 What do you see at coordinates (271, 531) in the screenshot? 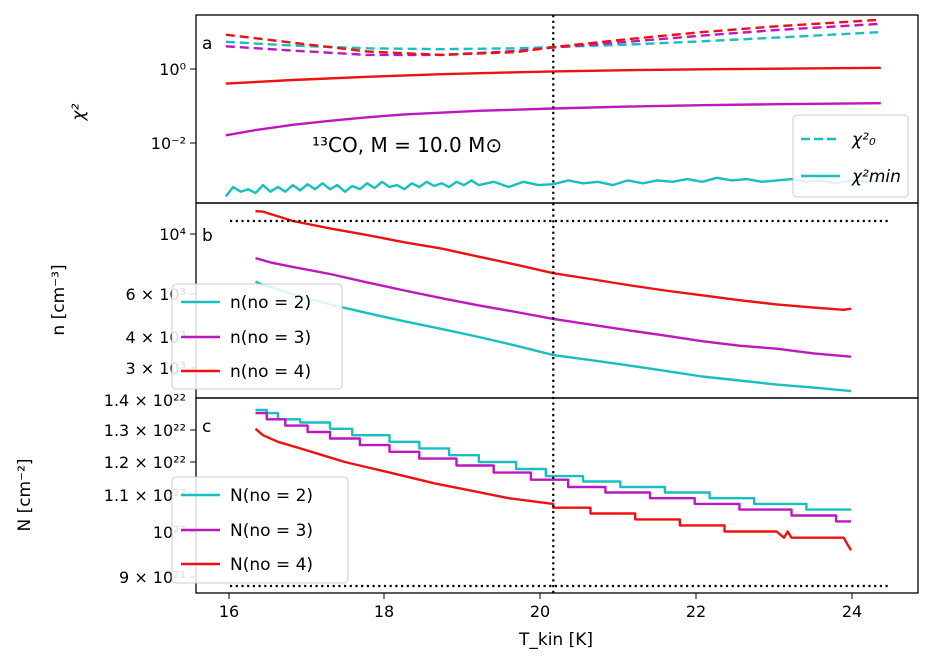
I see `legend-label-N3: N(no = 3)` at bounding box center [271, 531].